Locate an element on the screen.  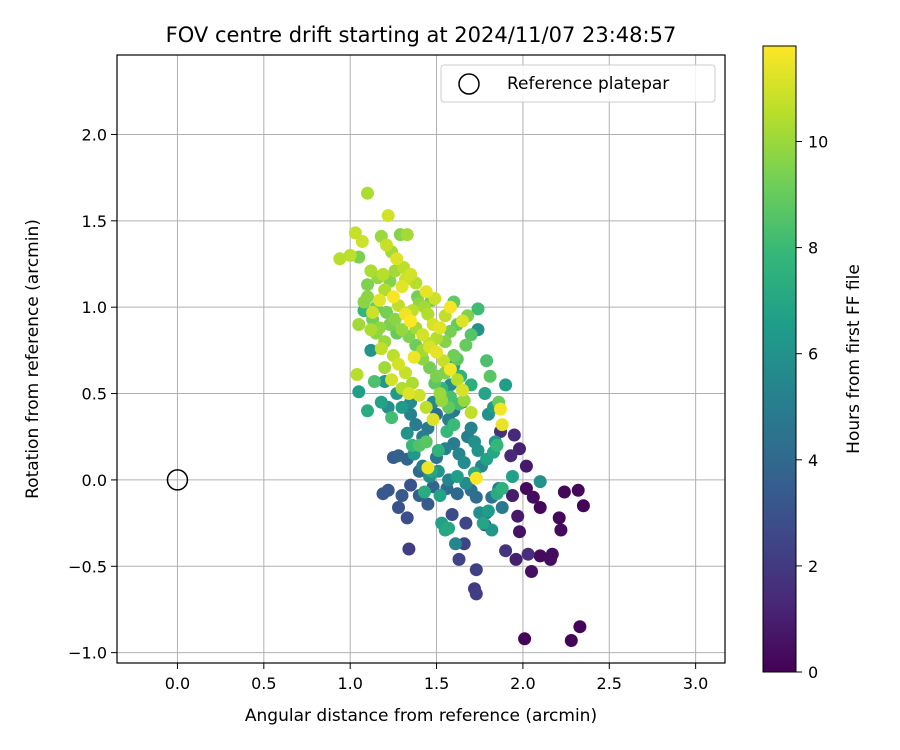
x-tick-label: 1.0 is located at coordinates (349, 683).